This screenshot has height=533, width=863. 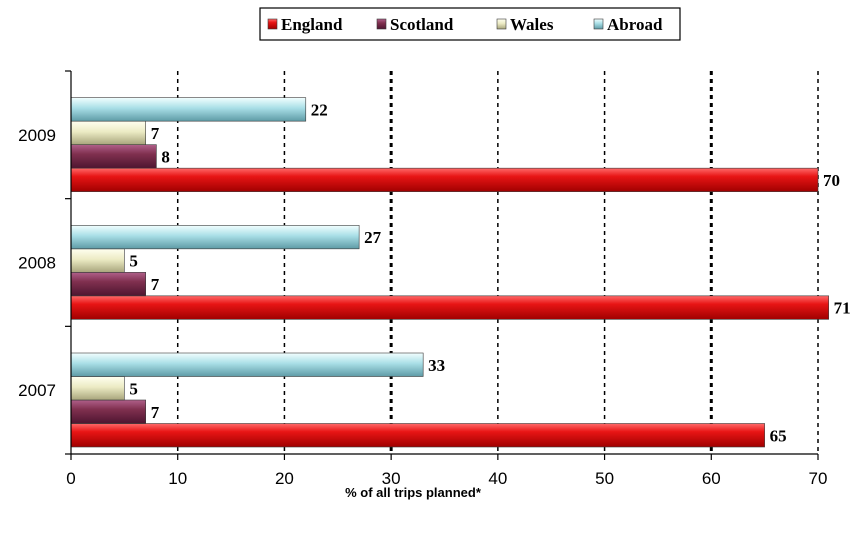 I want to click on legend-label-wales: Wales, so click(x=532, y=24).